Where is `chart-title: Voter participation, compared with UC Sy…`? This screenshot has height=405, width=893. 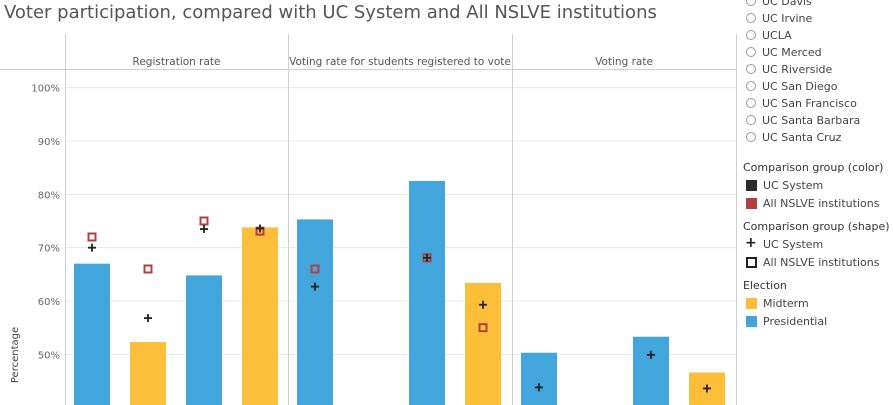 chart-title: Voter participation, compared with UC Sy… is located at coordinates (330, 12).